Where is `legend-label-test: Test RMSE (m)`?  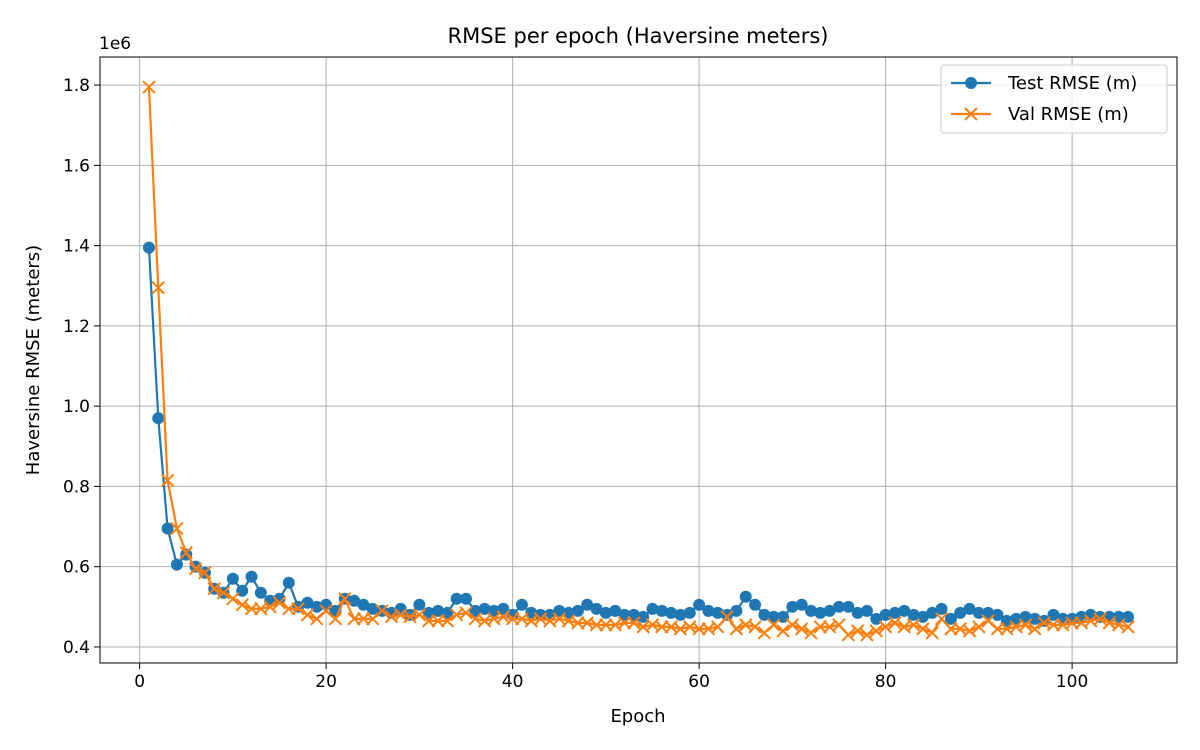 legend-label-test: Test RMSE (m) is located at coordinates (1072, 83).